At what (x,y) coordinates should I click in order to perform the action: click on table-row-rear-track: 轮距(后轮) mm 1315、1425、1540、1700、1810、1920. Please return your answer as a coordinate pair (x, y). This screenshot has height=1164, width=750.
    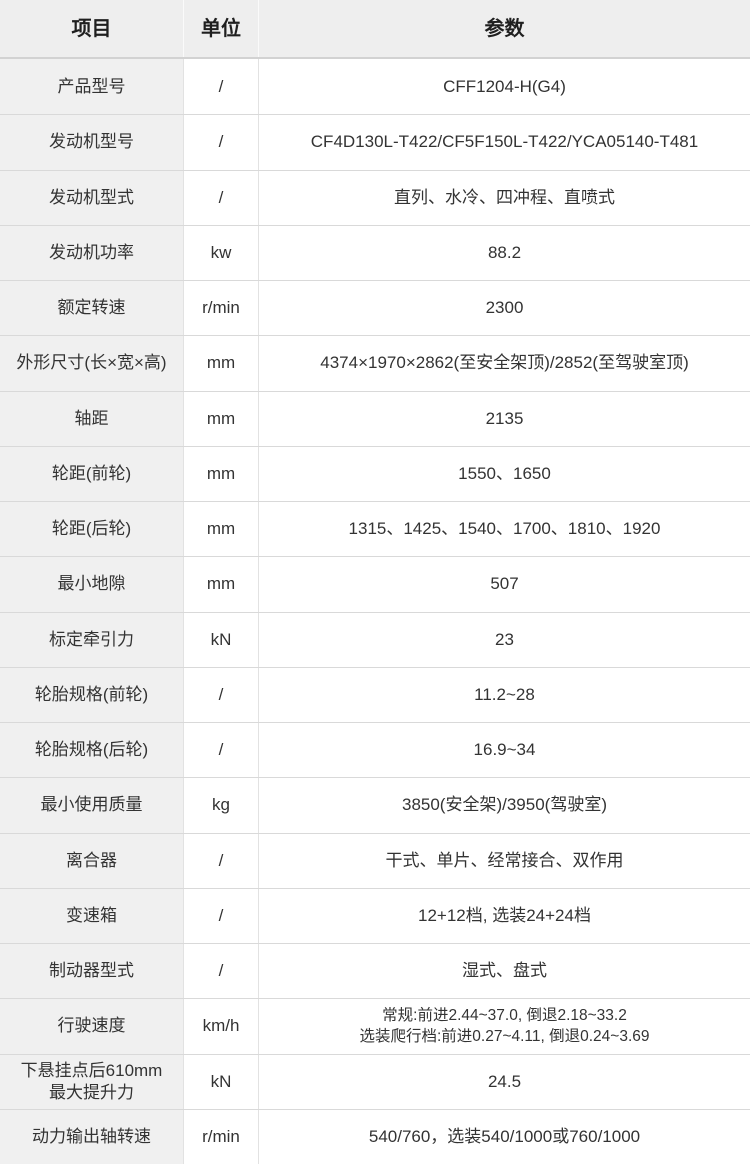
    Looking at the image, I should click on (375, 529).